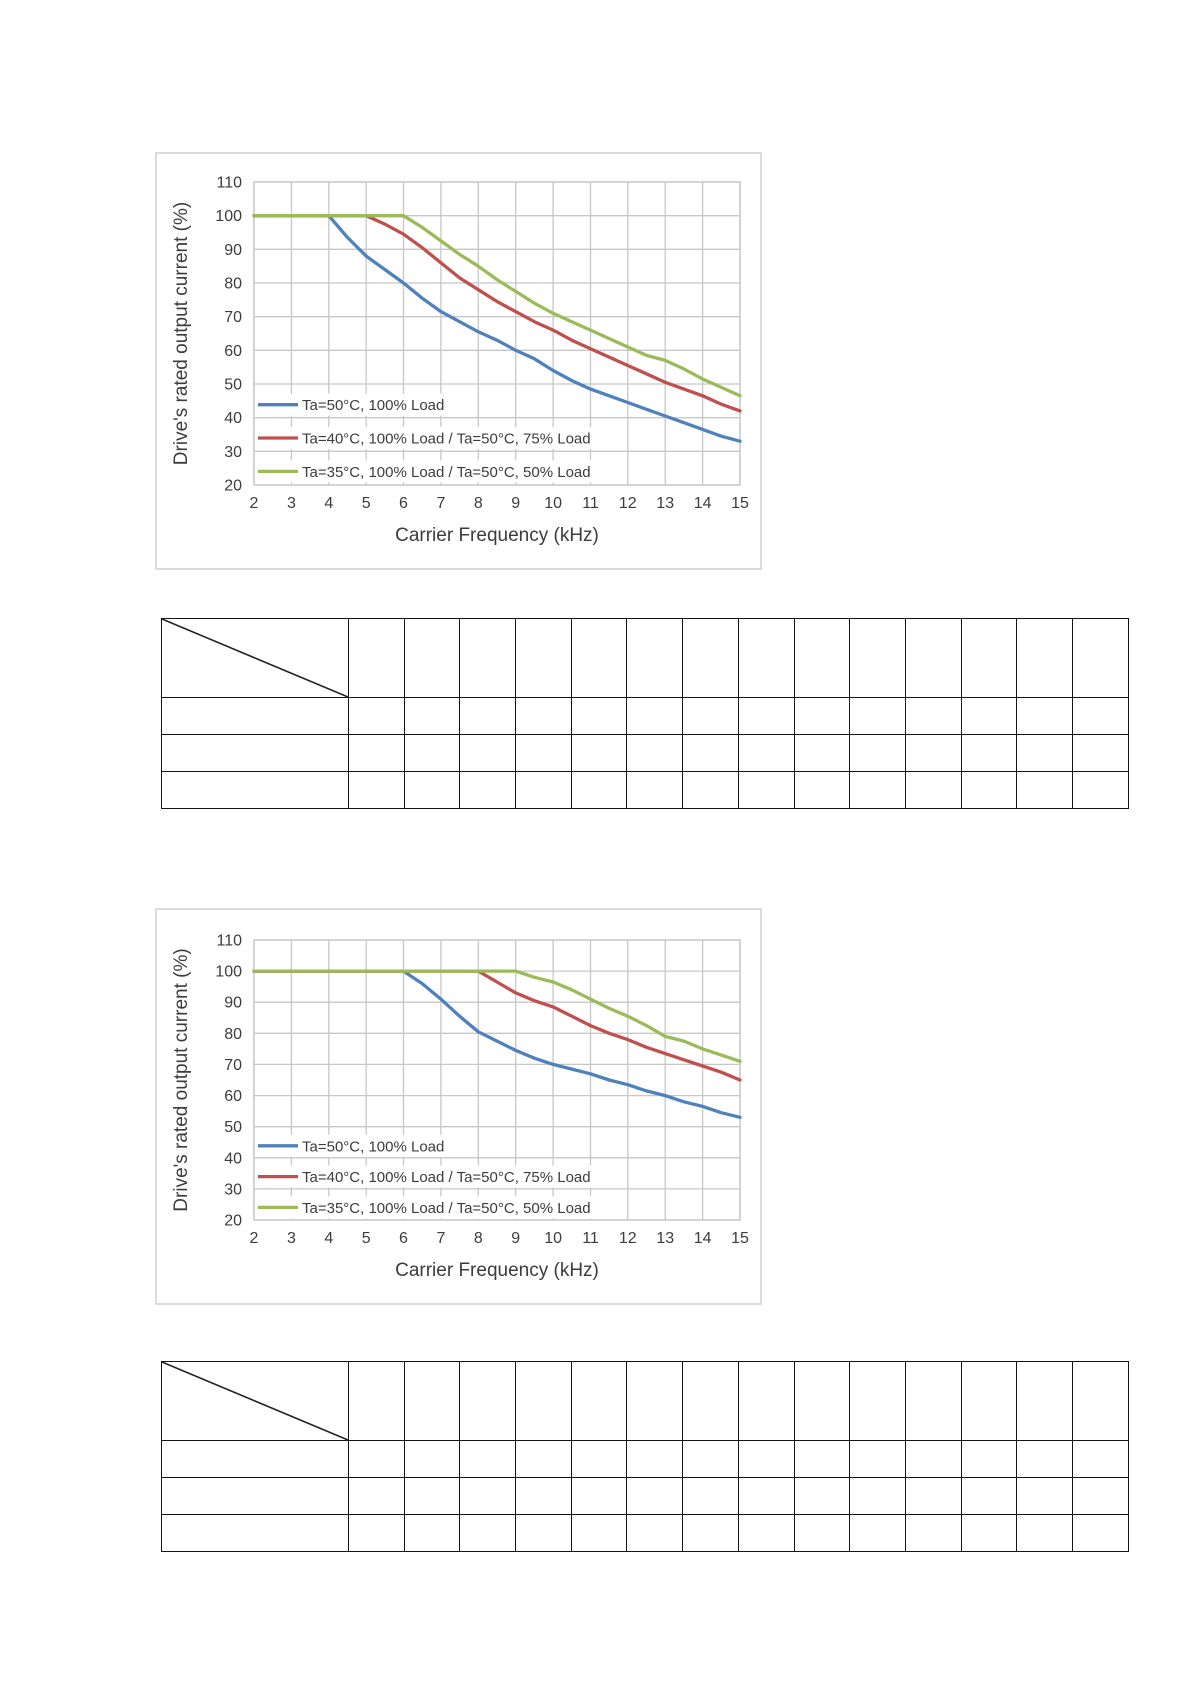 Image resolution: width=1191 pixels, height=1684 pixels. I want to click on table-header-row, so click(645, 1401).